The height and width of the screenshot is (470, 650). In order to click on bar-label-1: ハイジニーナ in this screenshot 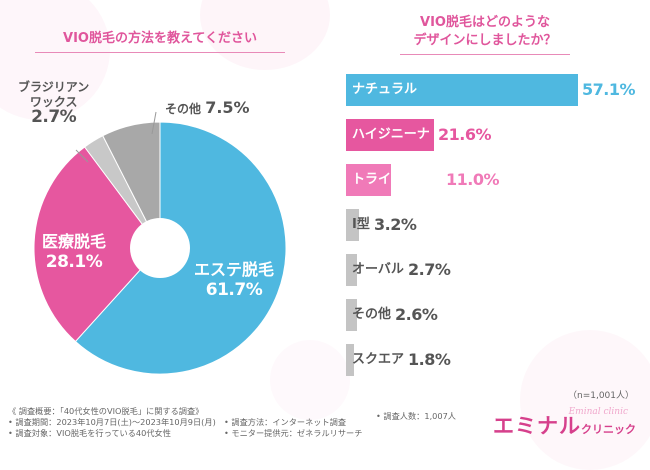, I will do `click(391, 134)`.